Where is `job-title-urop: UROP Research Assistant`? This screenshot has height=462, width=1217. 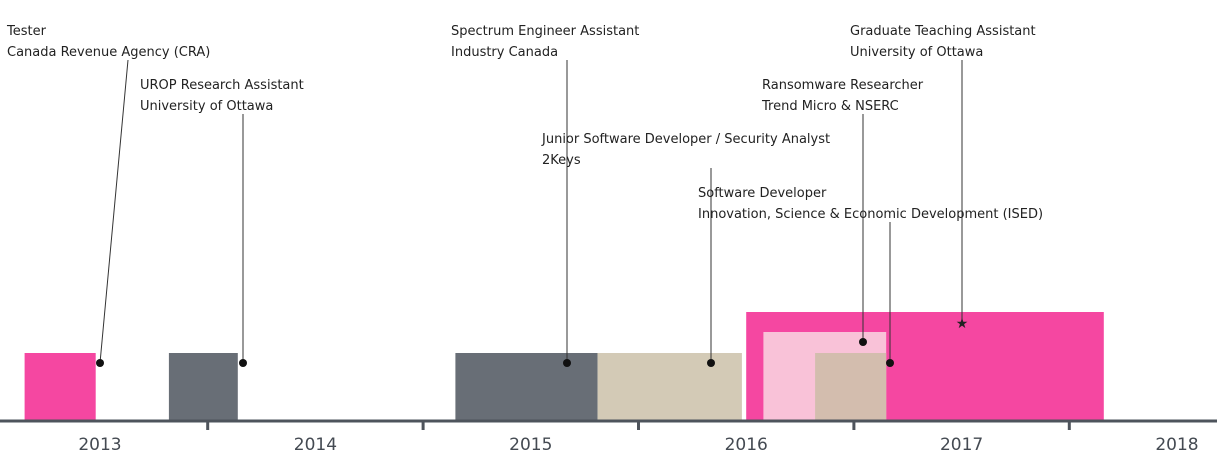 job-title-urop: UROP Research Assistant is located at coordinates (222, 85).